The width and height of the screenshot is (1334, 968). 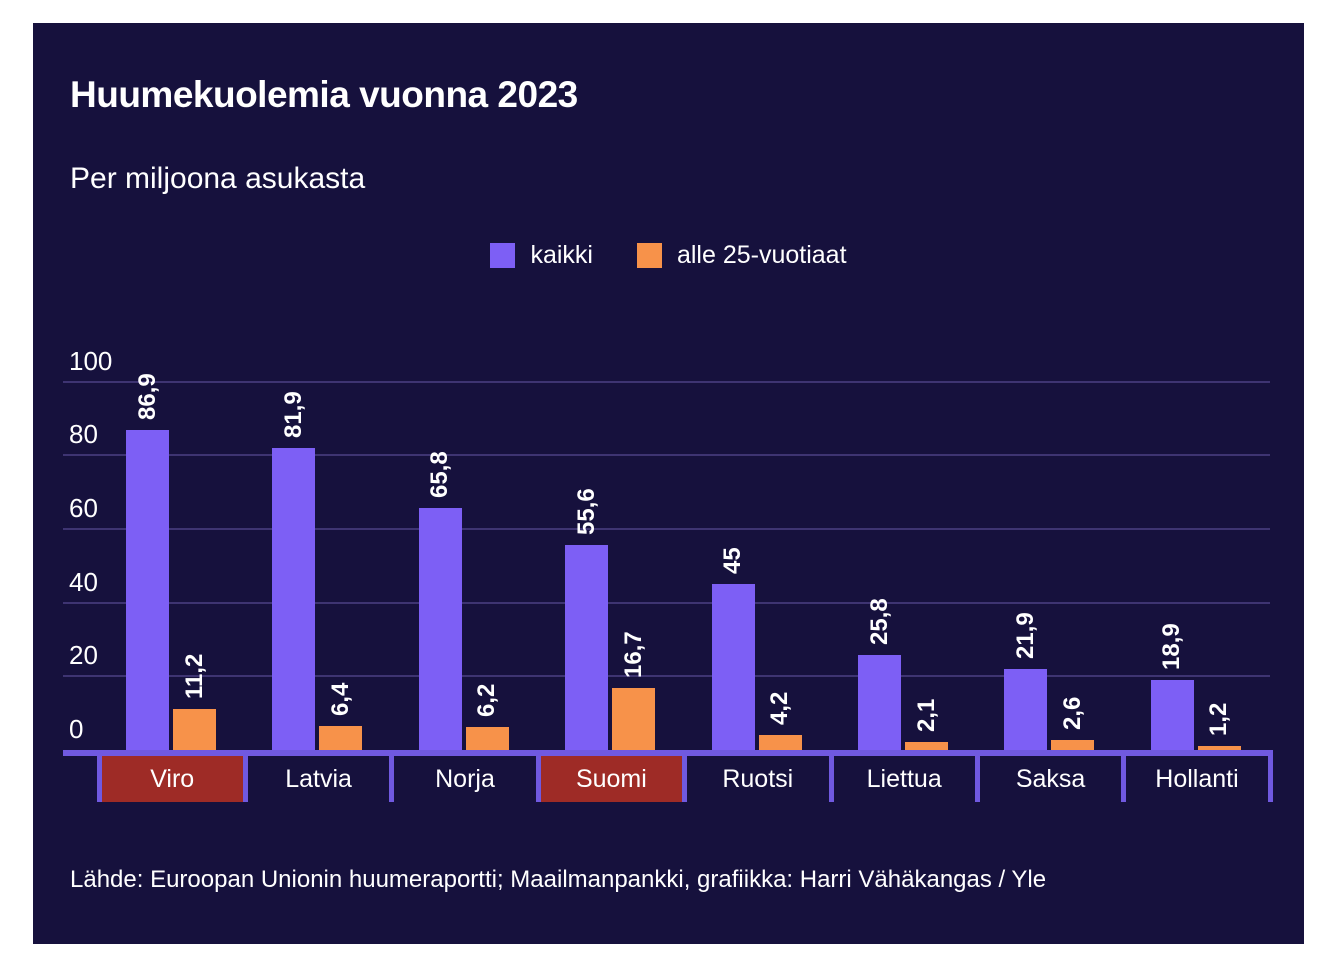 What do you see at coordinates (780, 742) in the screenshot?
I see `bar-alle-25-vuotiaat-ruotsi` at bounding box center [780, 742].